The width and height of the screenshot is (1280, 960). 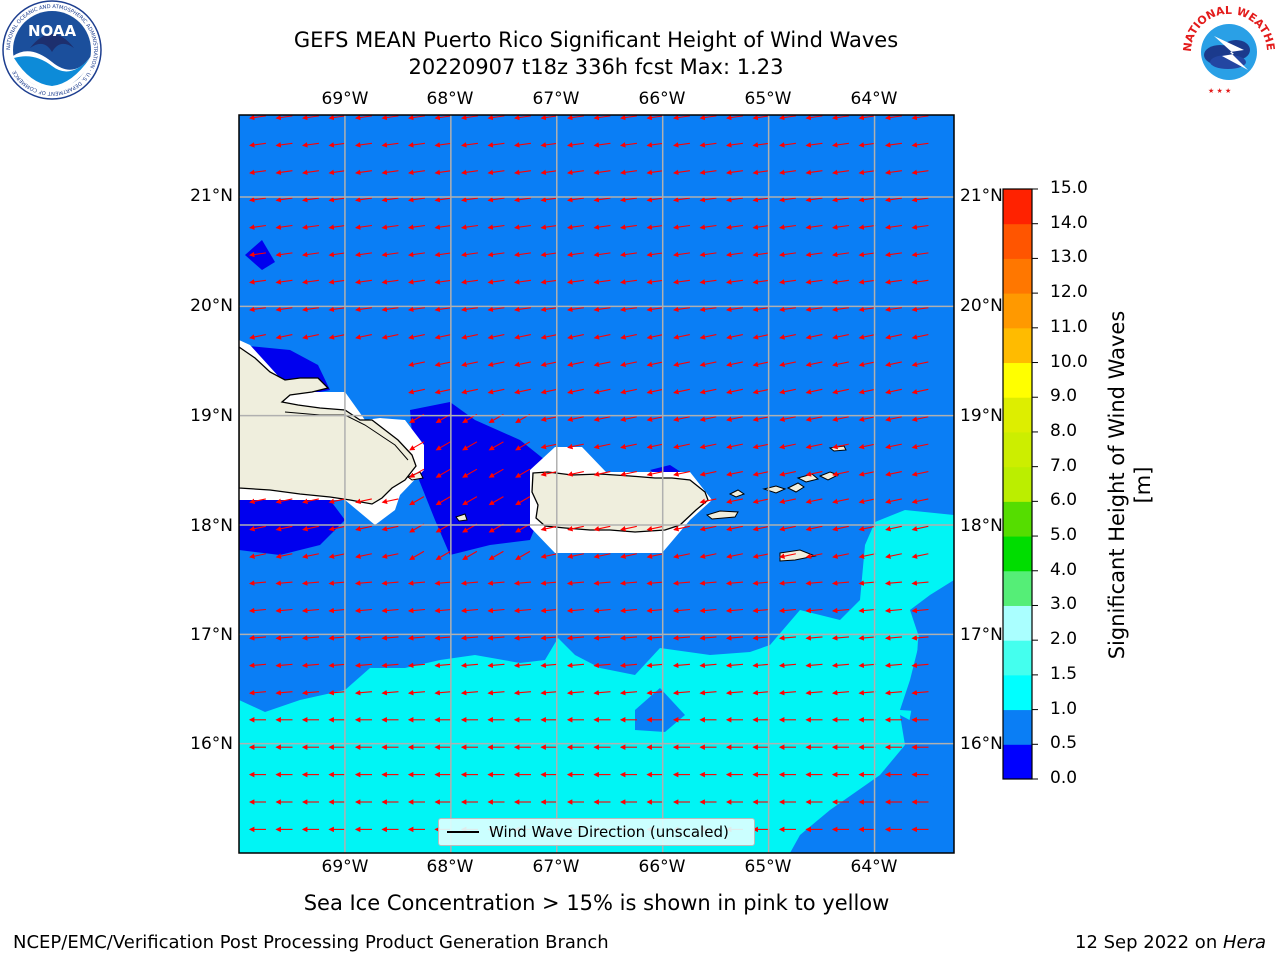 I want to click on ocean-field-low-mona, so click(x=477, y=478).